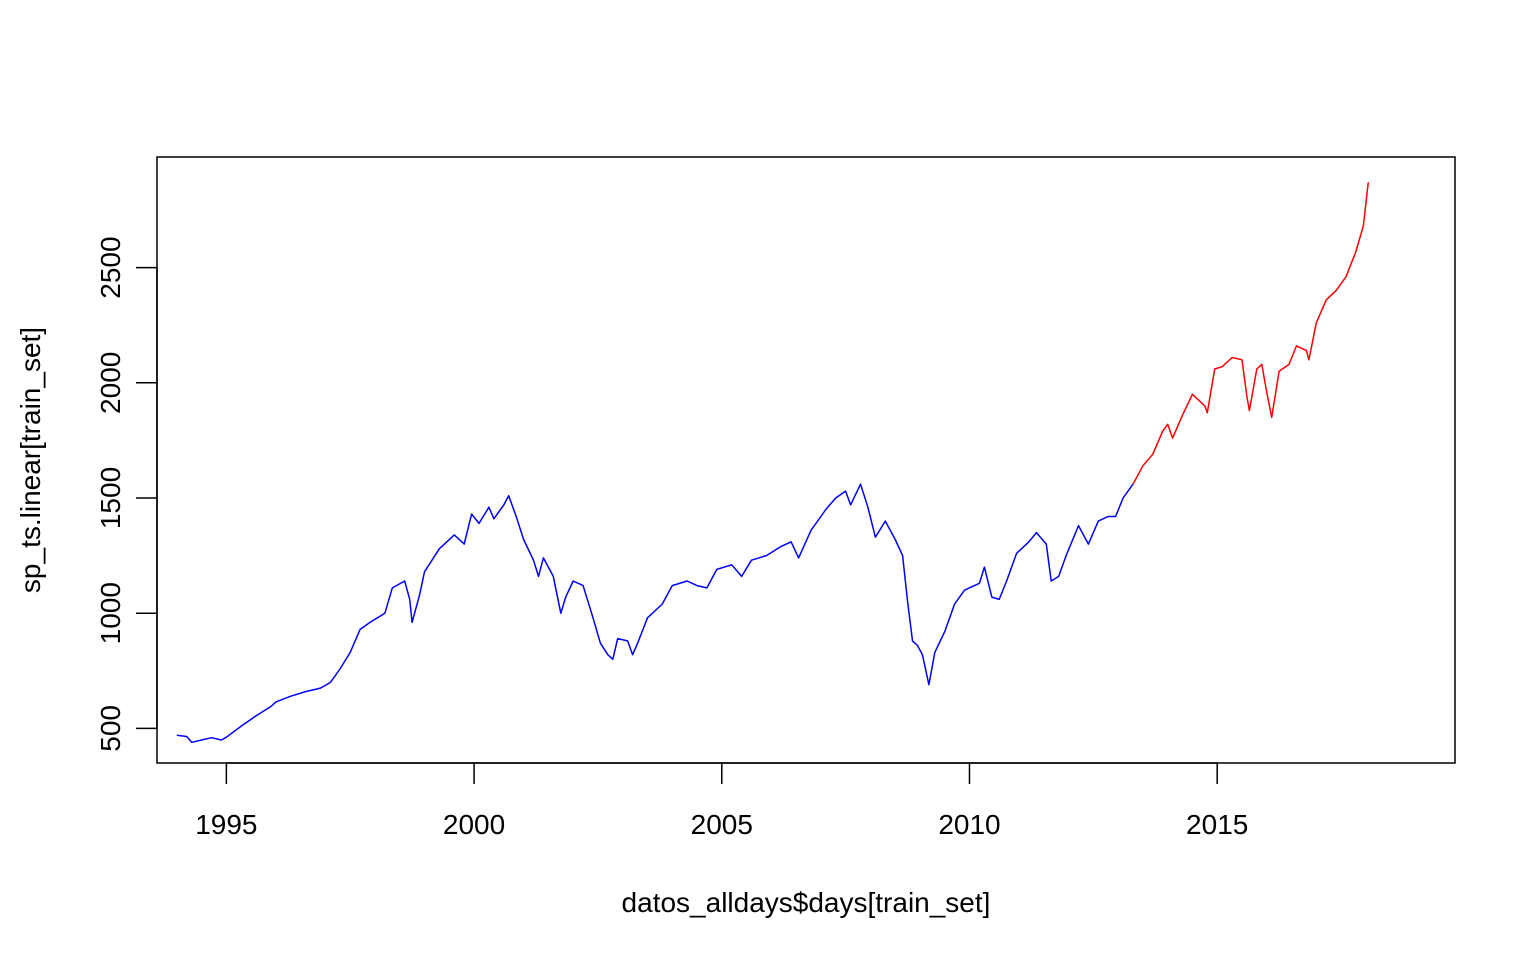 Image resolution: width=1536 pixels, height=960 pixels. What do you see at coordinates (474, 824) in the screenshot?
I see `x-tick-label: 2000` at bounding box center [474, 824].